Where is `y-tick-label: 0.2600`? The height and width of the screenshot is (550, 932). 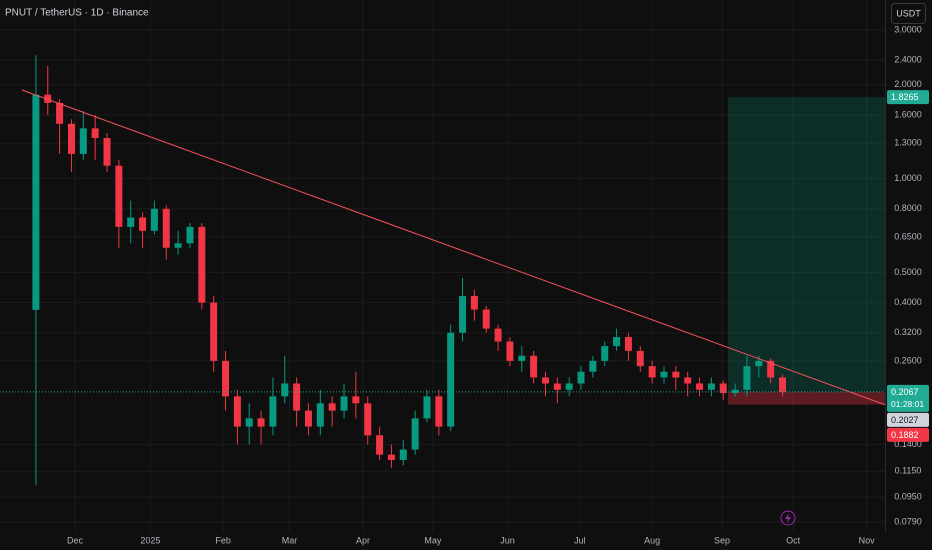 y-tick-label: 0.2600 is located at coordinates (908, 360).